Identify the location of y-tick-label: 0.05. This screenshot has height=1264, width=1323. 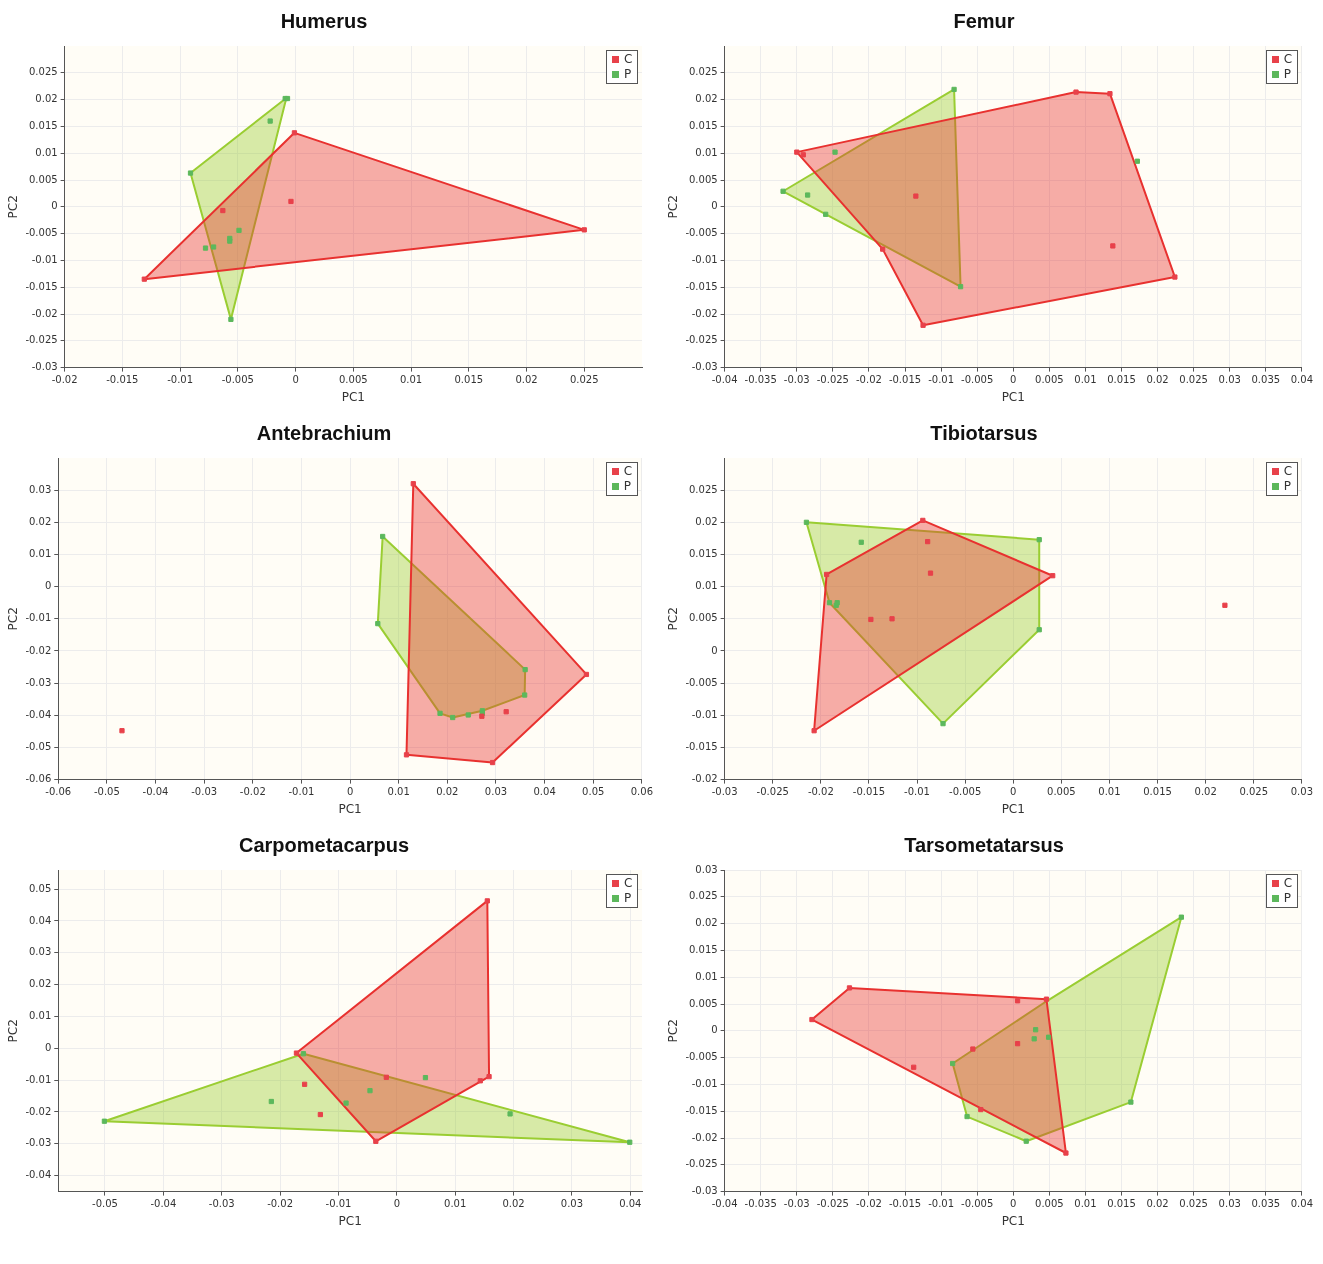
(40, 888).